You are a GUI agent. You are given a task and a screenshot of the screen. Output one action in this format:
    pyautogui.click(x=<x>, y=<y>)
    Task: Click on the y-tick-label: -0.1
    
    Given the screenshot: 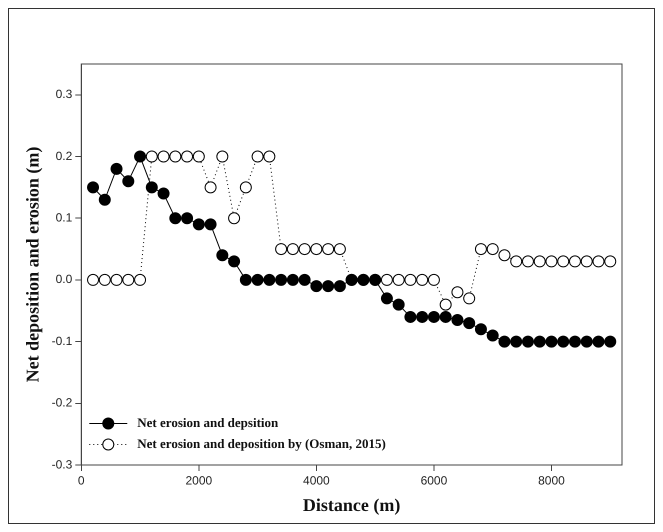 What is the action you would take?
    pyautogui.click(x=62, y=341)
    